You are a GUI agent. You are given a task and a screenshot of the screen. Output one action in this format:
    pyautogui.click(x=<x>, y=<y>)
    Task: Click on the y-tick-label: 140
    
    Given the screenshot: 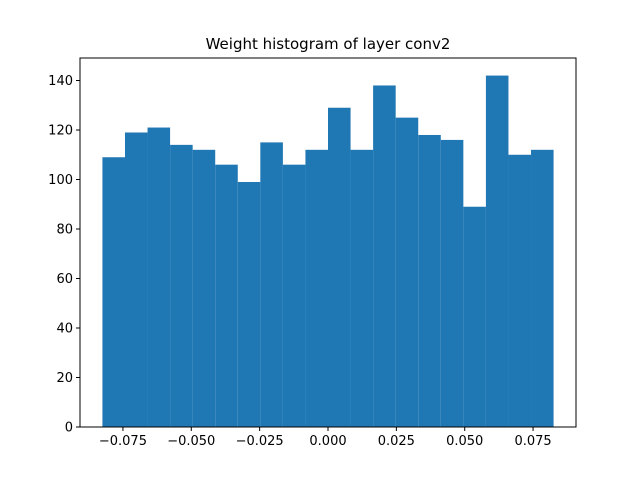 What is the action you would take?
    pyautogui.click(x=60, y=81)
    